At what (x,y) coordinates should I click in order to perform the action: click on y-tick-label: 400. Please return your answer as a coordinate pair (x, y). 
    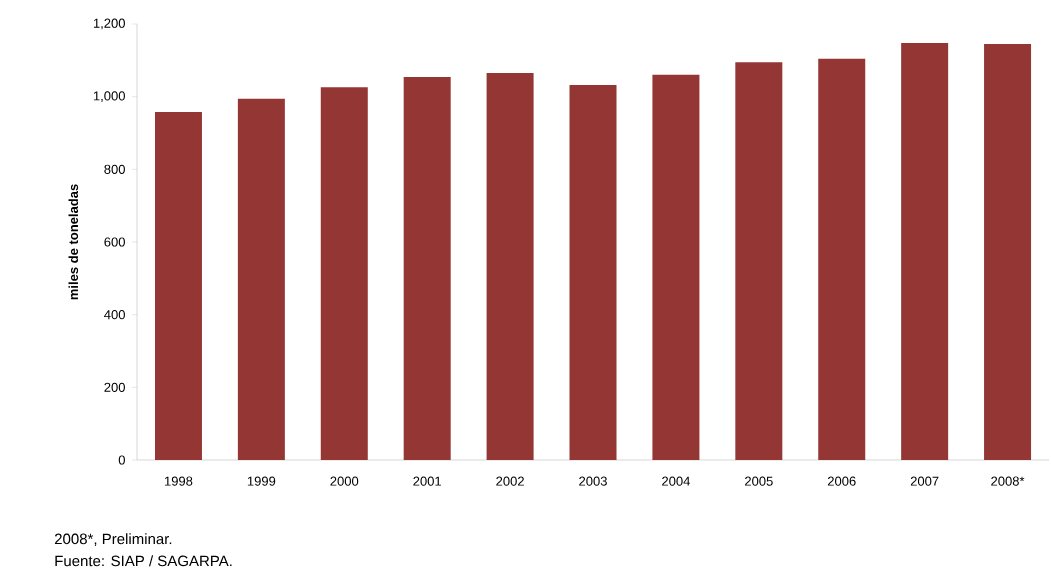
    Looking at the image, I should click on (114, 315).